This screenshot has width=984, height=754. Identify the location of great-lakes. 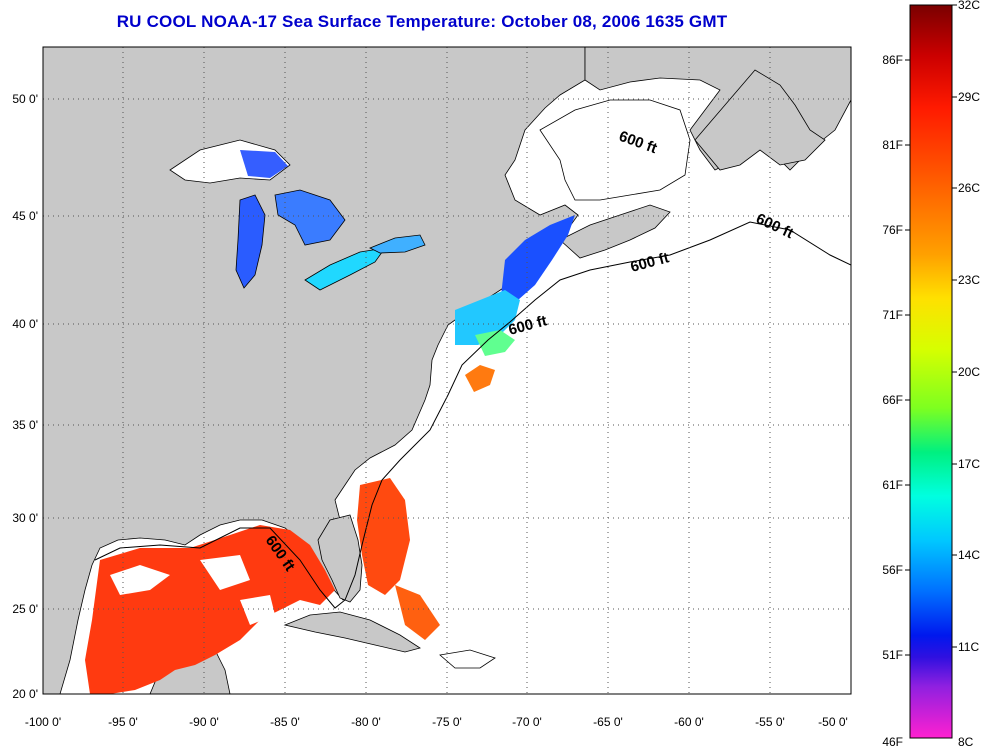
(297, 215).